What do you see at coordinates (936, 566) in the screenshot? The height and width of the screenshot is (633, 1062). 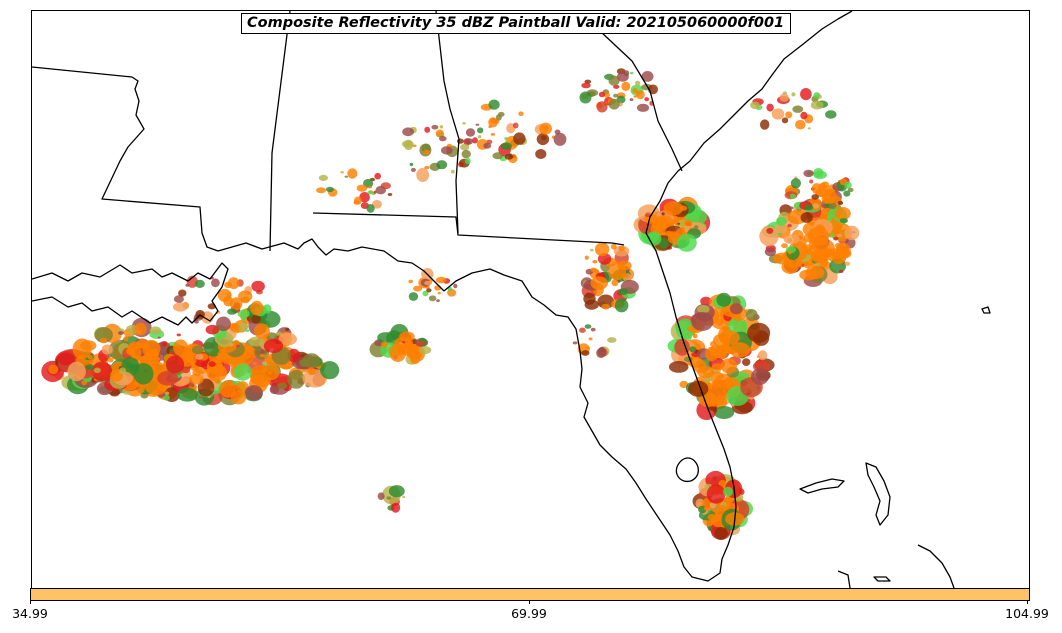 I see `island-eleuthera` at bounding box center [936, 566].